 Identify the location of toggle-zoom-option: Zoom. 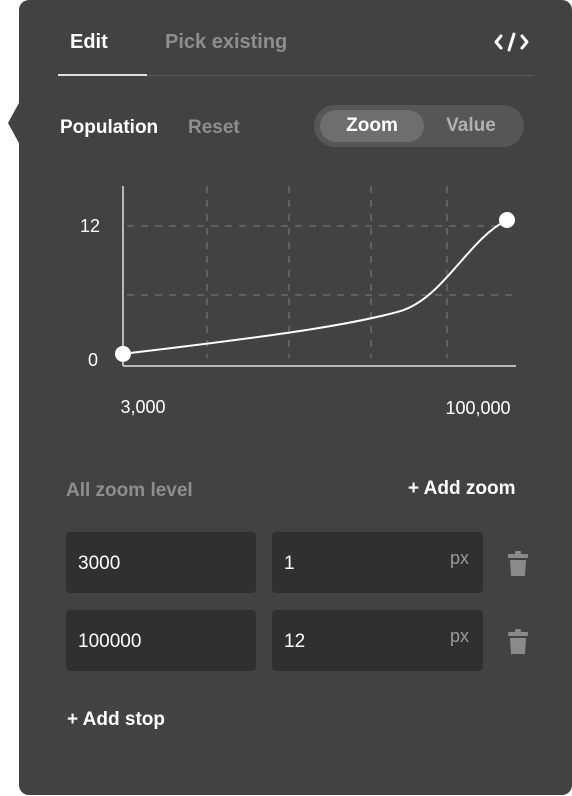
(372, 126).